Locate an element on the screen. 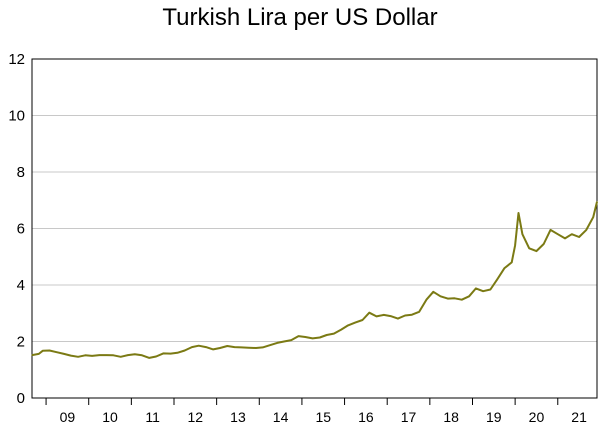 This screenshot has width=600, height=427. x-tick-label: 13 is located at coordinates (238, 417).